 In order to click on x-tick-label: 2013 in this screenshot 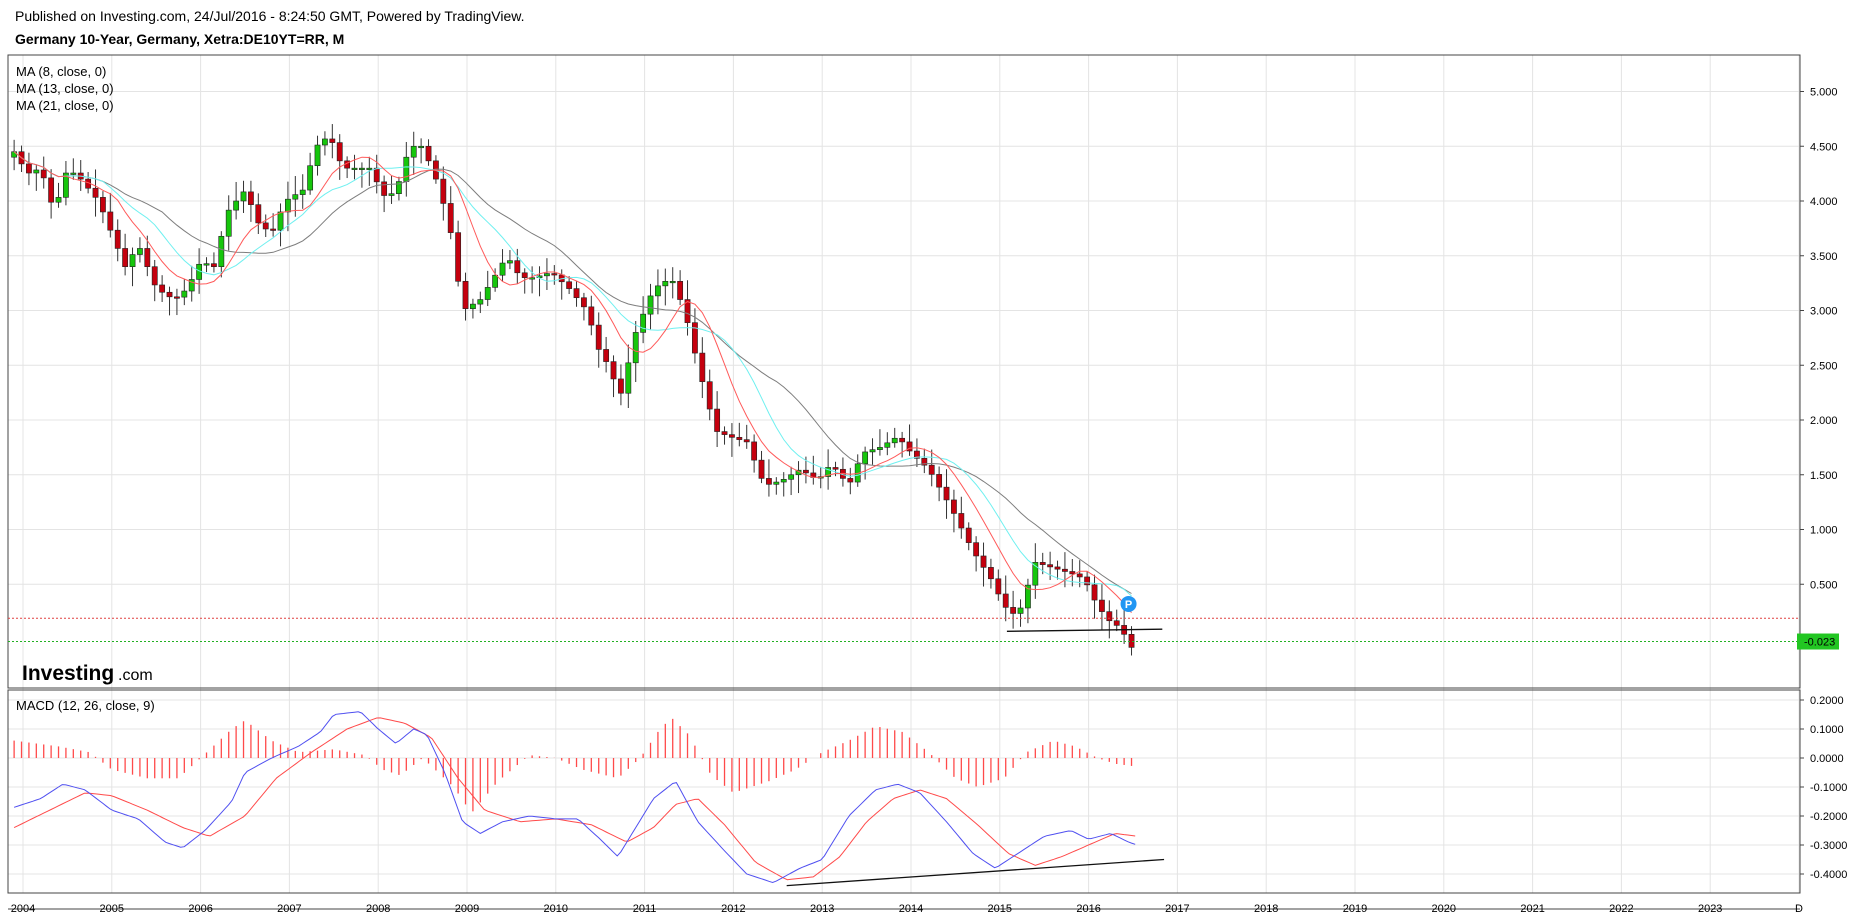, I will do `click(822, 909)`.